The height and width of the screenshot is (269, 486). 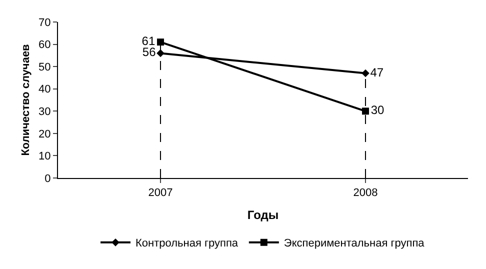 I want to click on y-tick-label: 0, so click(x=47, y=178).